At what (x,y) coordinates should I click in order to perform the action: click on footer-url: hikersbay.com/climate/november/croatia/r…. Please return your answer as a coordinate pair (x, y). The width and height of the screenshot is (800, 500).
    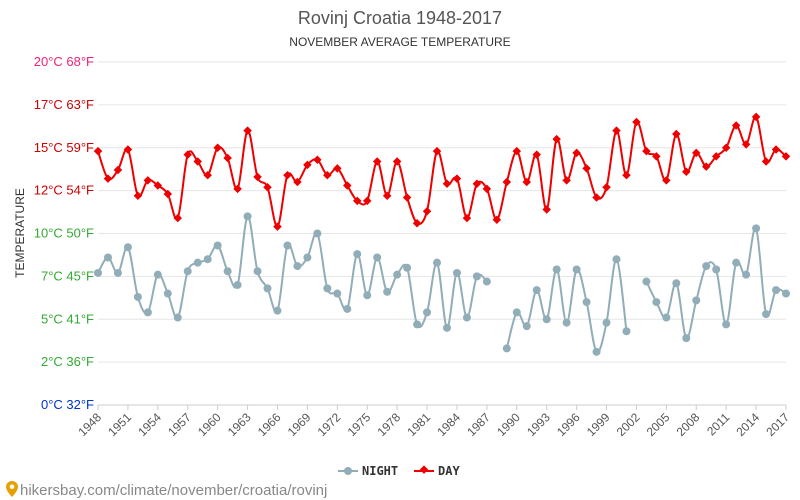
    Looking at the image, I should click on (173, 490).